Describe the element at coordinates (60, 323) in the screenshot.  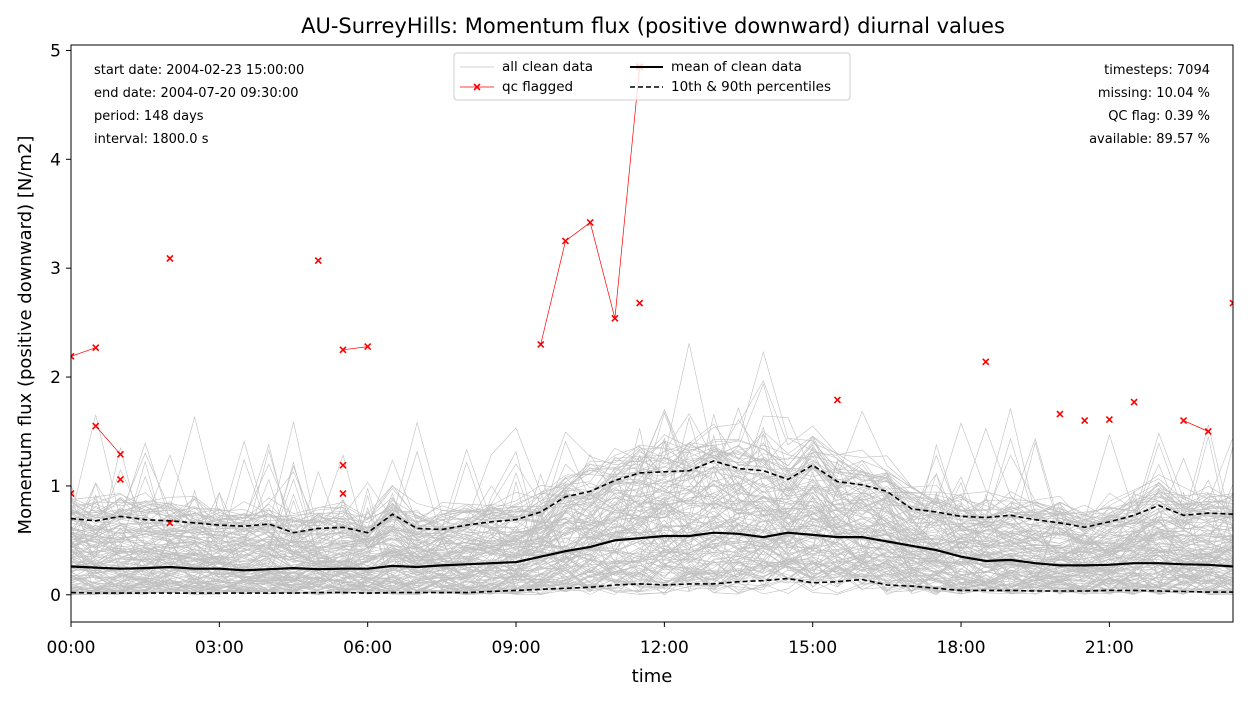
I see `y-axis-ticks: 0 1 2 3 4 5` at that location.